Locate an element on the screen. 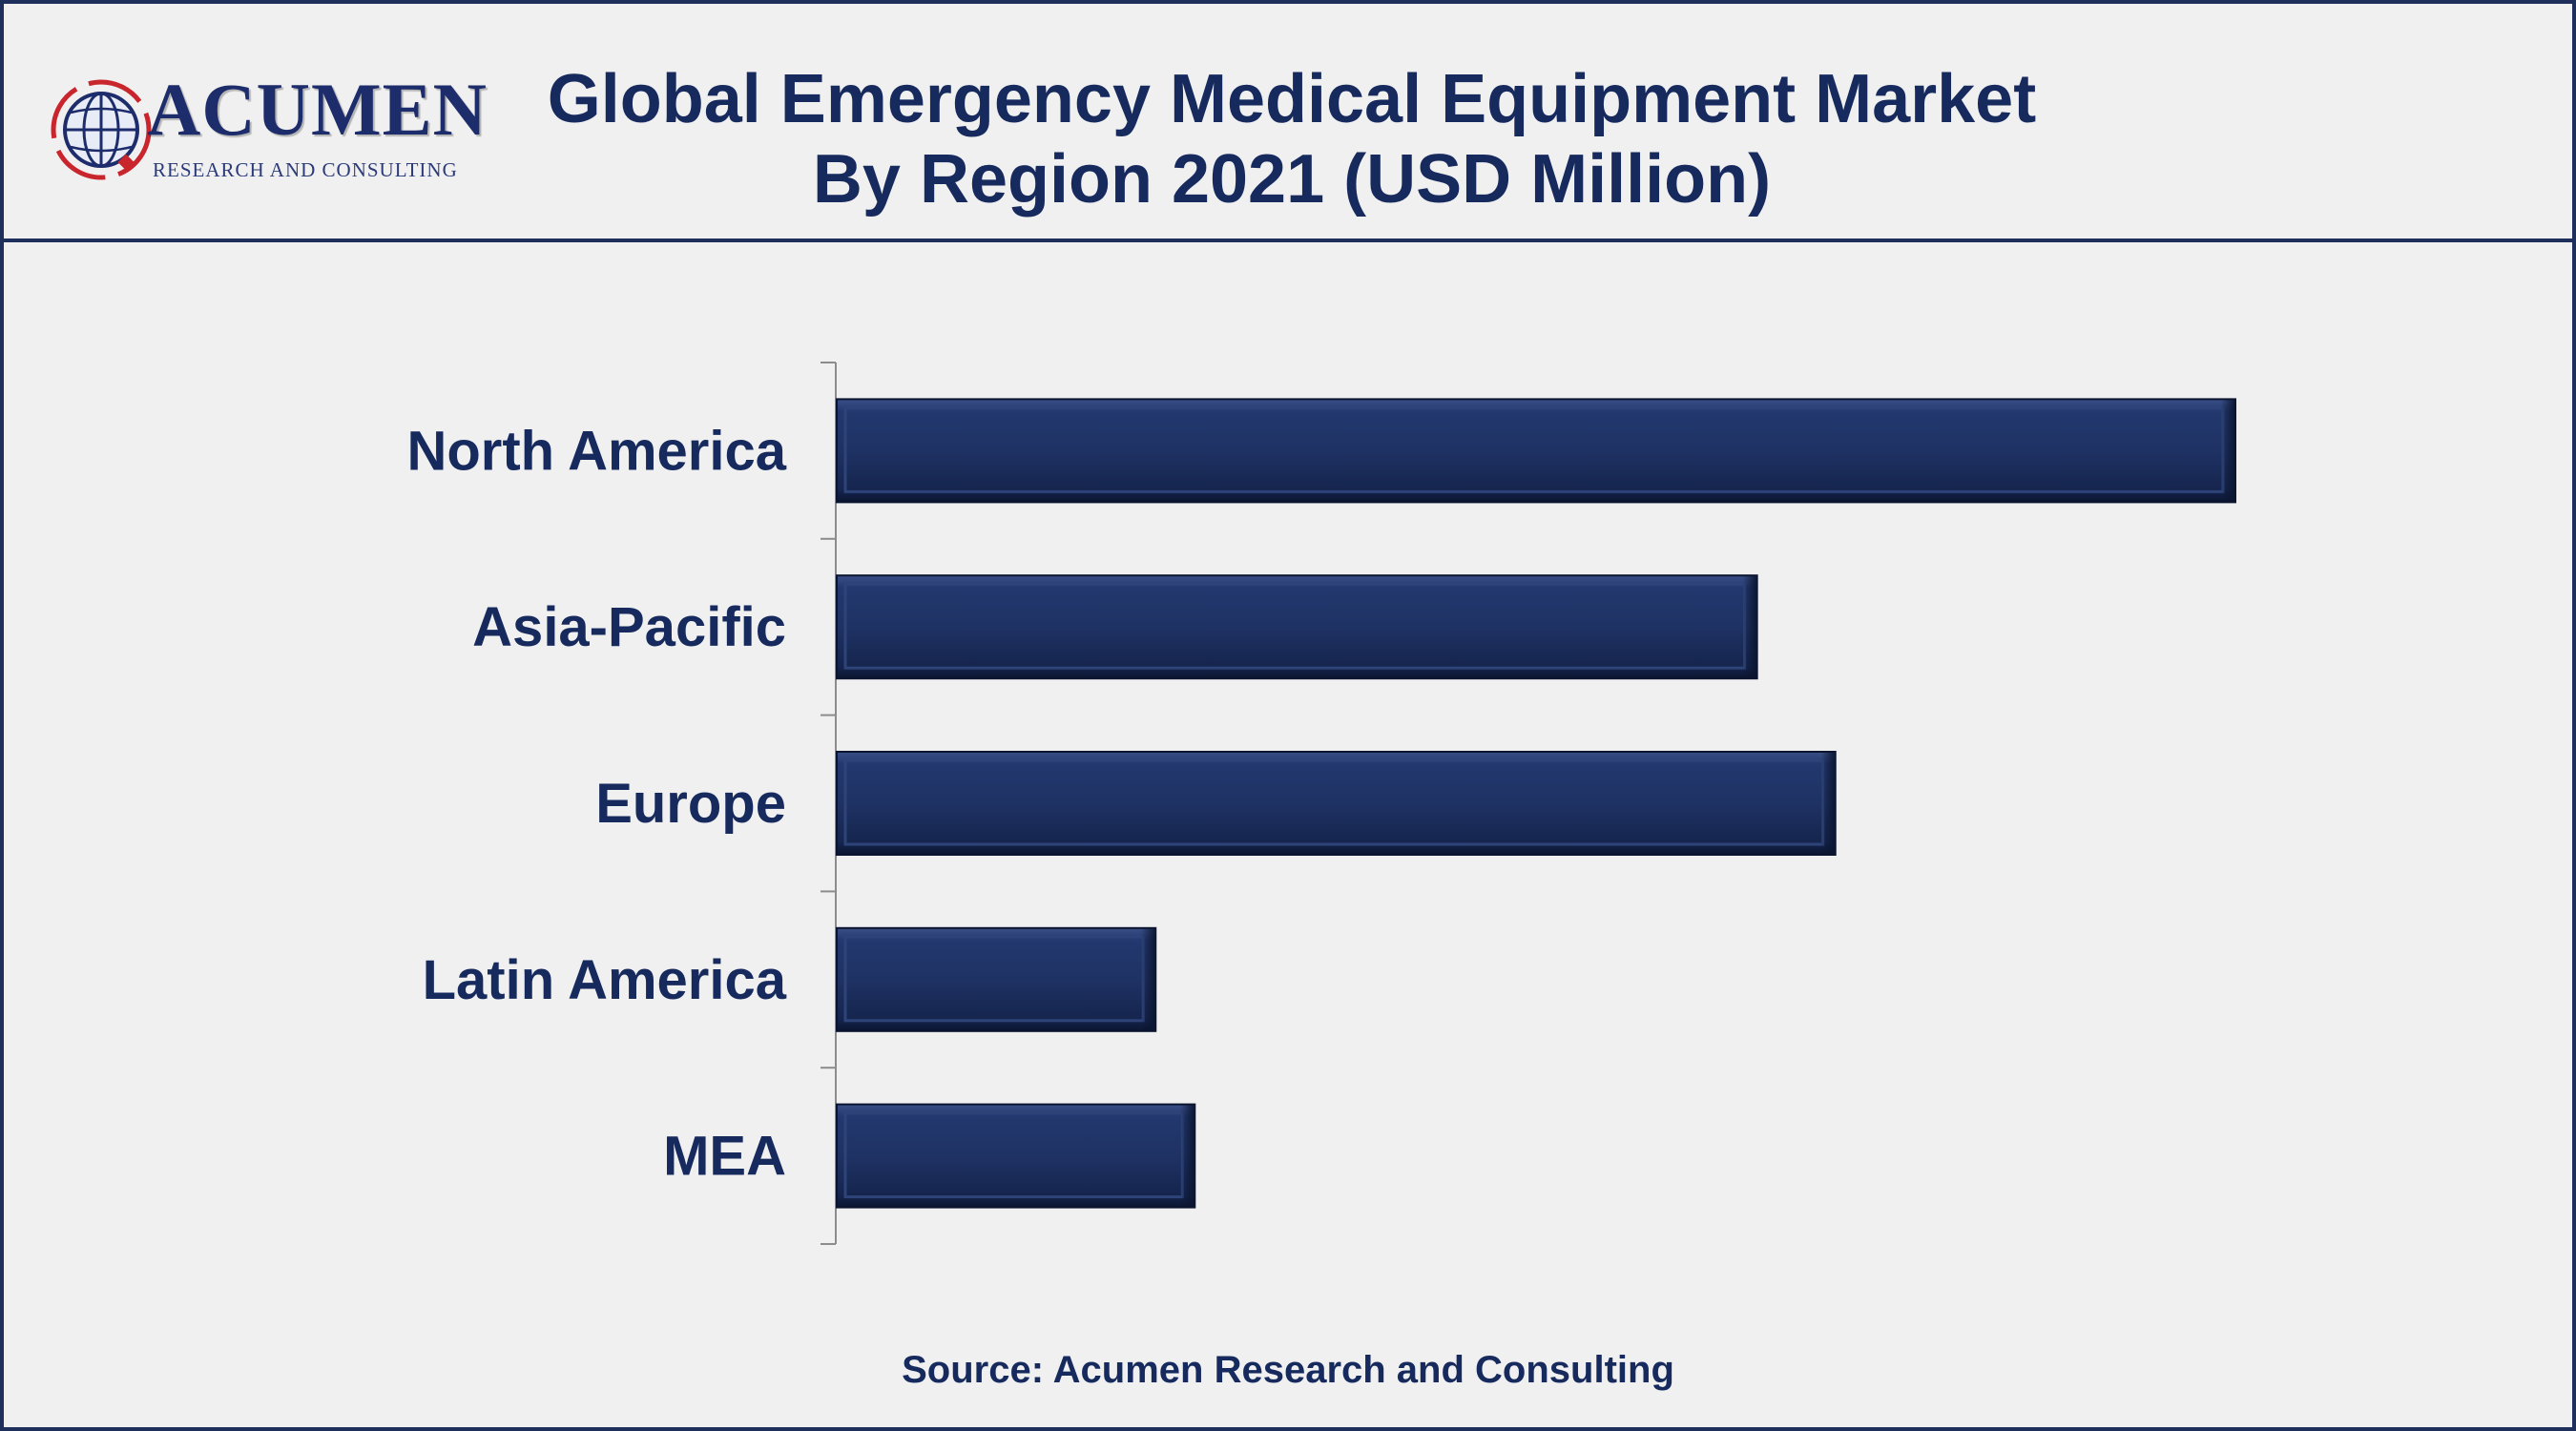  source-note: Source: Acumen Research and Consulting is located at coordinates (1288, 1370).